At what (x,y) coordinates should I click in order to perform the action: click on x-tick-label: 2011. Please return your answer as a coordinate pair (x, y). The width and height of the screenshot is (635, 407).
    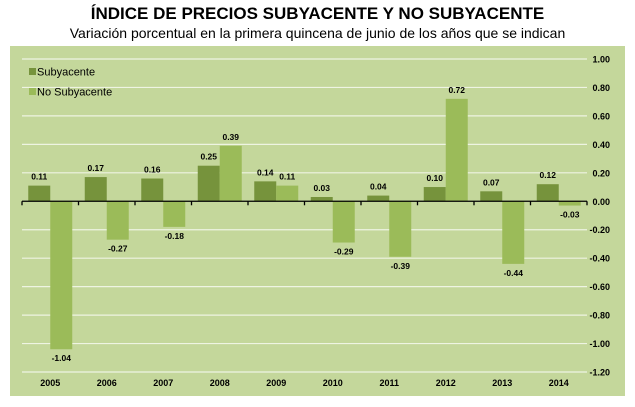
    Looking at the image, I should click on (389, 383).